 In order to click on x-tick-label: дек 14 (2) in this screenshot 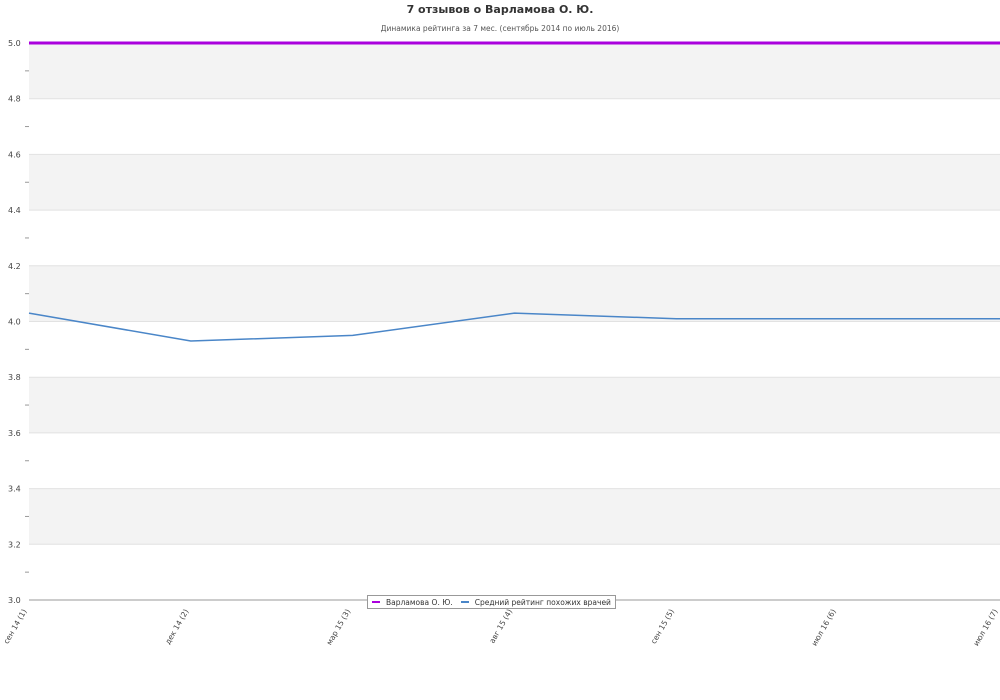, I will do `click(176, 626)`.